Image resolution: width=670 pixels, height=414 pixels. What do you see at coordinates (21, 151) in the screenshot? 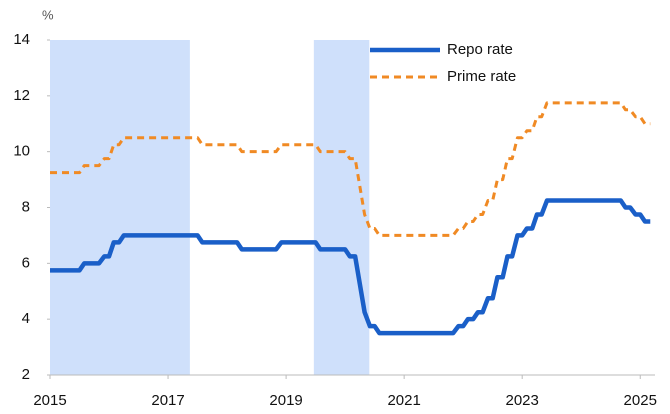
I see `y-tick-label: 10` at bounding box center [21, 151].